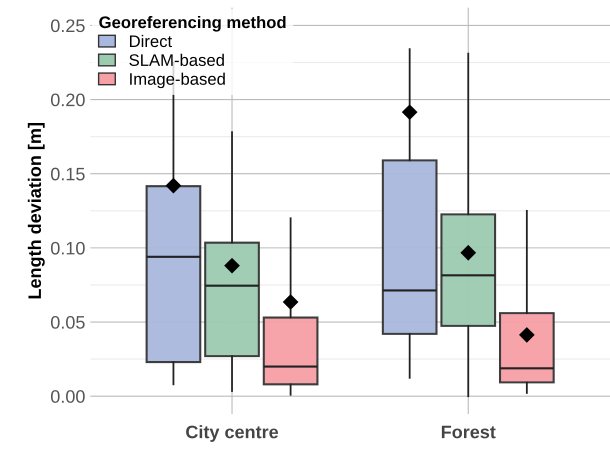  What do you see at coordinates (67, 174) in the screenshot?
I see `y-tick-label: 0.15` at bounding box center [67, 174].